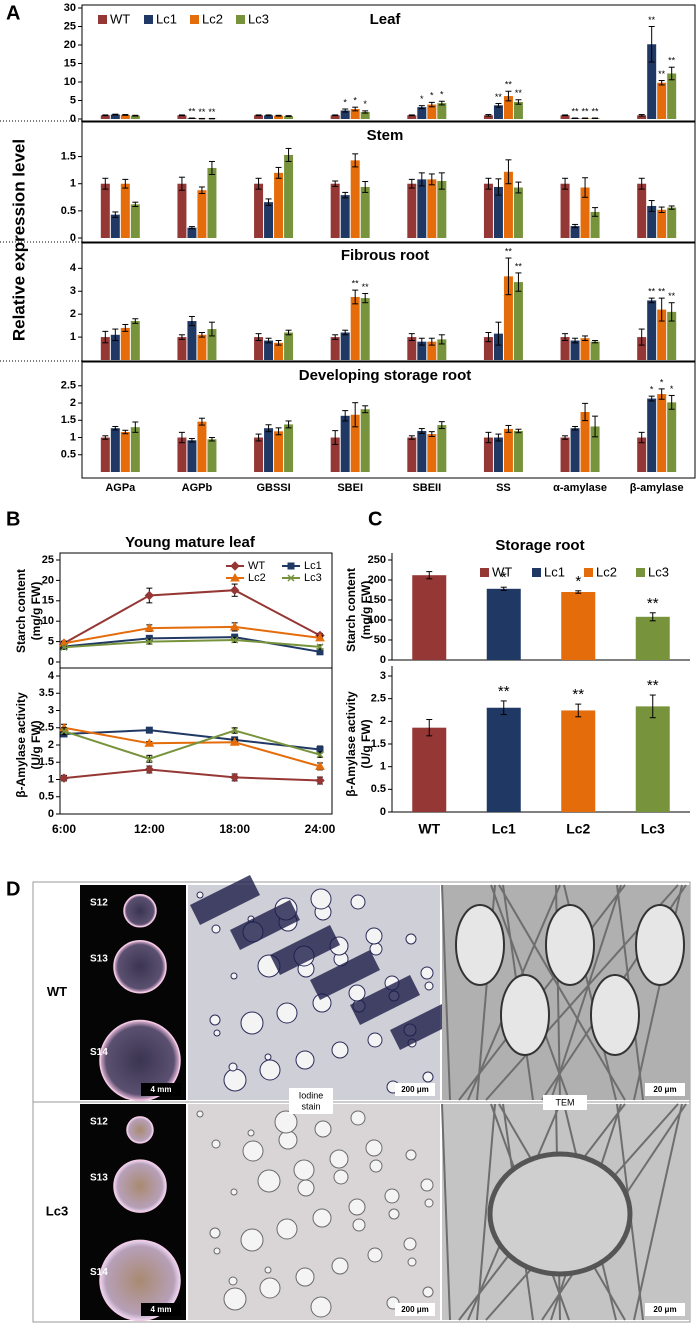 The image size is (697, 1328). I want to click on x-tick-label: Lc2, so click(578, 829).